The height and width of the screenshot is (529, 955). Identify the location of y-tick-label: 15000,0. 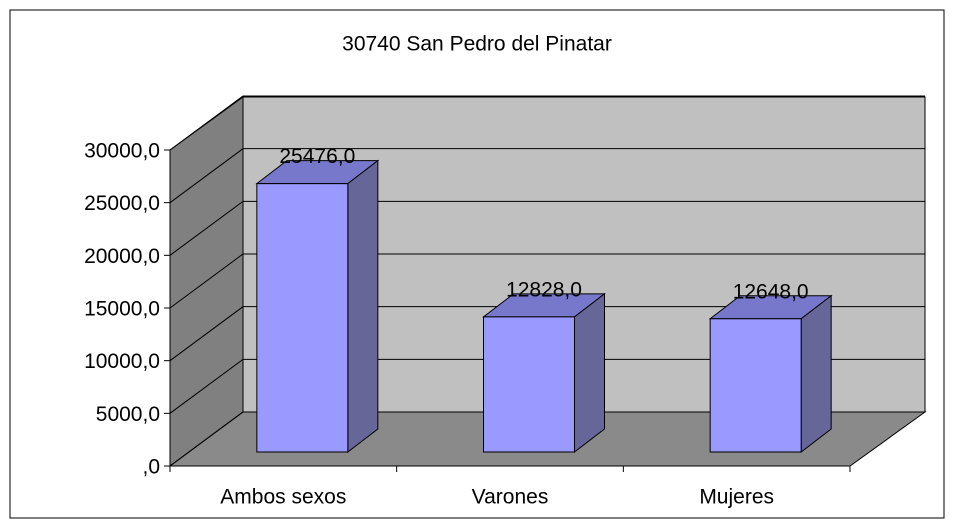
(122, 309).